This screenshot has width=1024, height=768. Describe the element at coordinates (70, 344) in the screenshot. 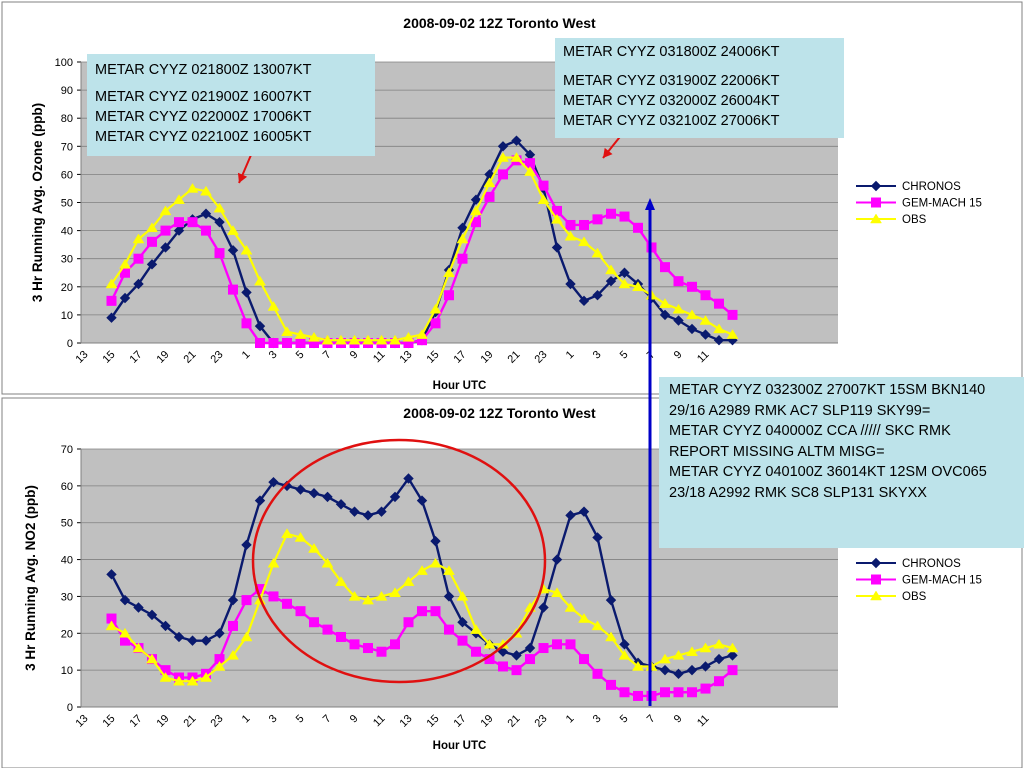

I see `y-tick-label: 0` at that location.